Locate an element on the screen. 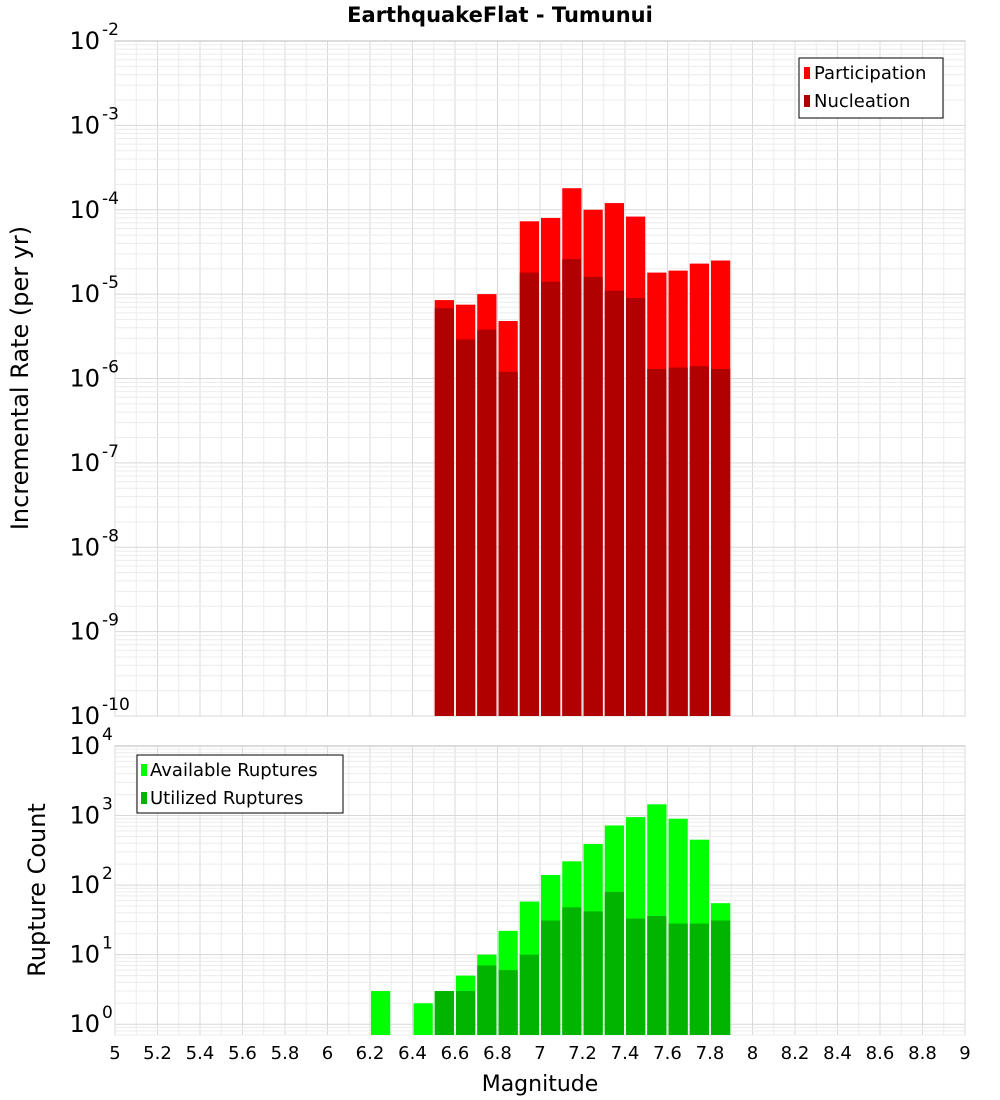  x-axis-label: Magnitude is located at coordinates (540, 1084).